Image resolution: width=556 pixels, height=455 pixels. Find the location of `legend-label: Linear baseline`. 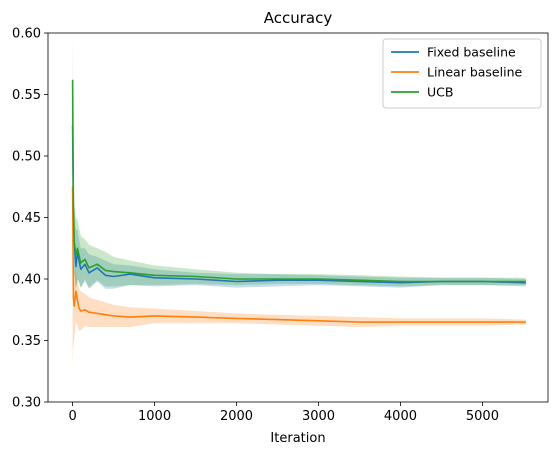

legend-label: Linear baseline is located at coordinates (474, 72).